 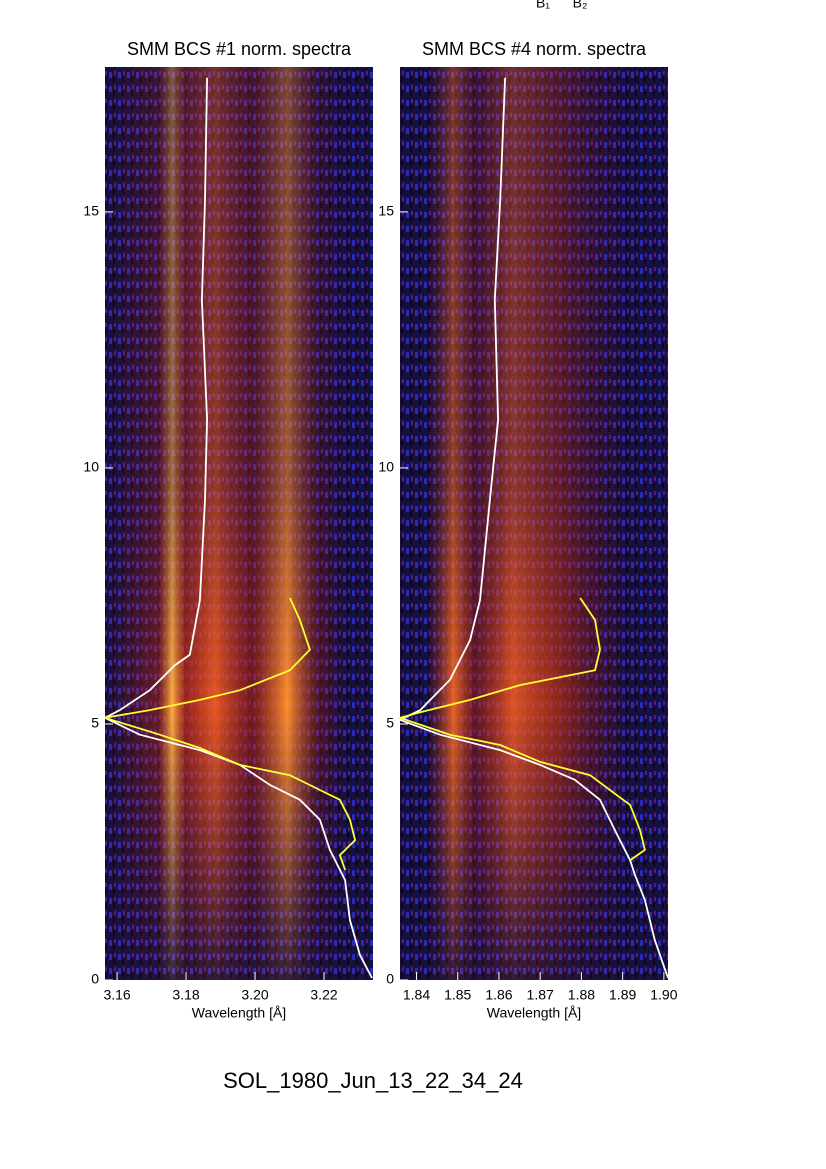 What do you see at coordinates (534, 49) in the screenshot?
I see `chart-title: SMM BCS #4 norm. spectra` at bounding box center [534, 49].